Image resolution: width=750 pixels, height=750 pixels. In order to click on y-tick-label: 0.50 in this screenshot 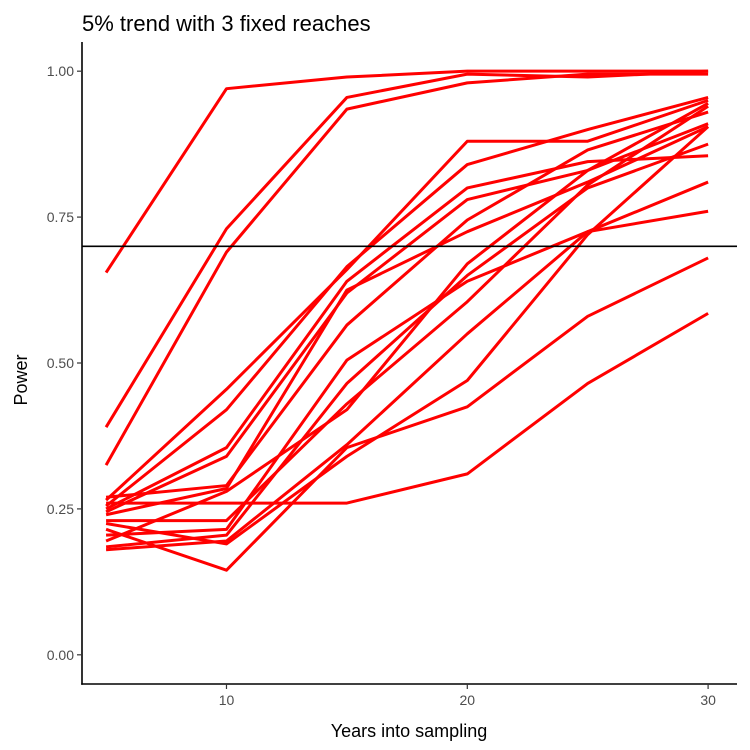, I will do `click(60, 363)`.